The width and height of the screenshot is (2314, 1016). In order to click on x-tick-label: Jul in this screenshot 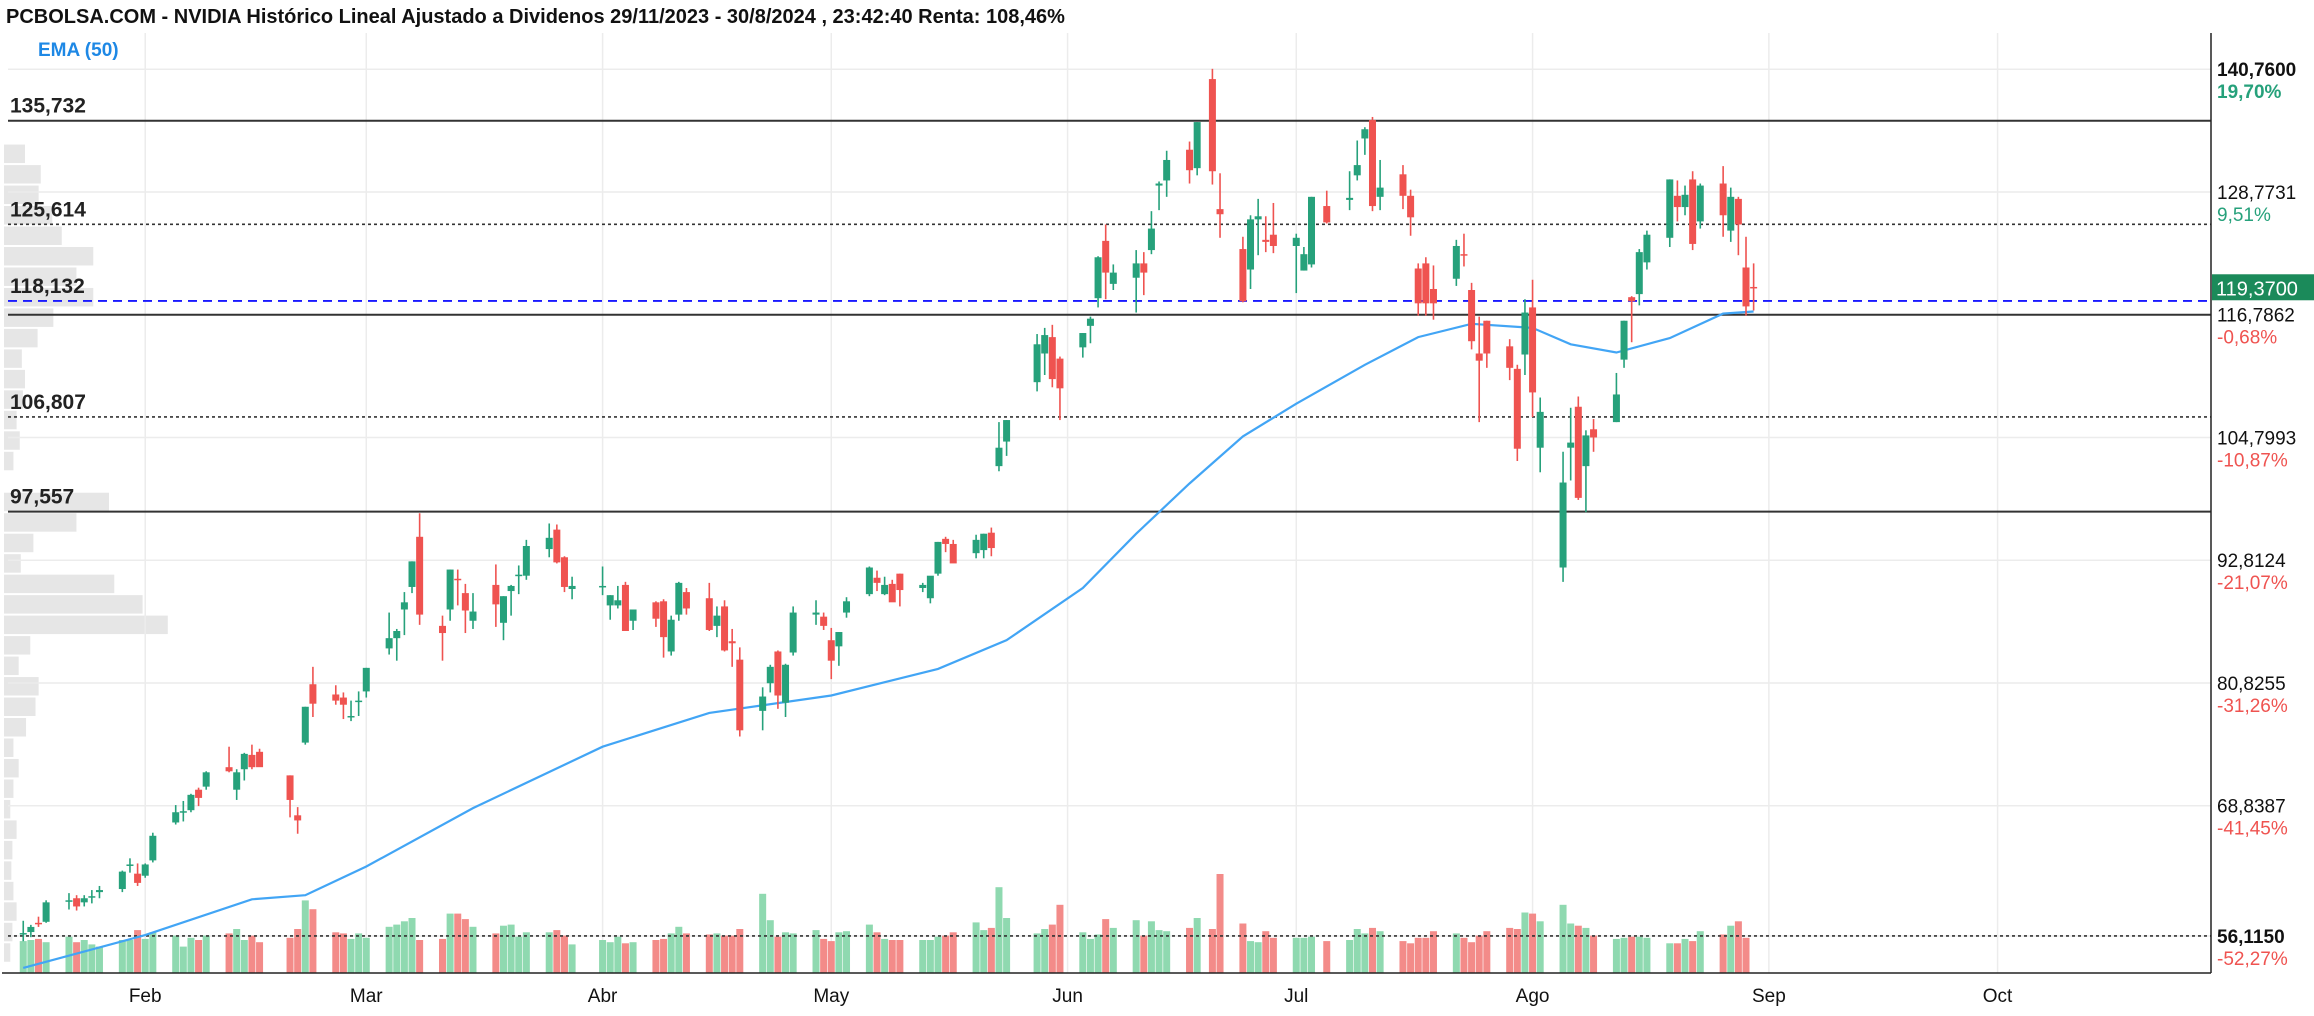, I will do `click(1296, 996)`.